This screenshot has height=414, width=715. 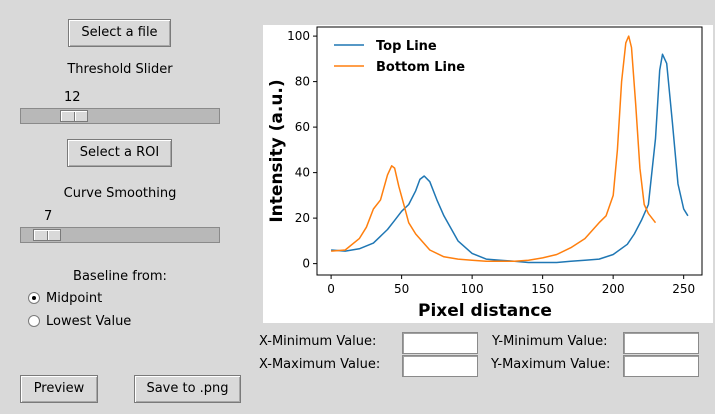 I want to click on y-tick-label: 40, so click(x=302, y=173).